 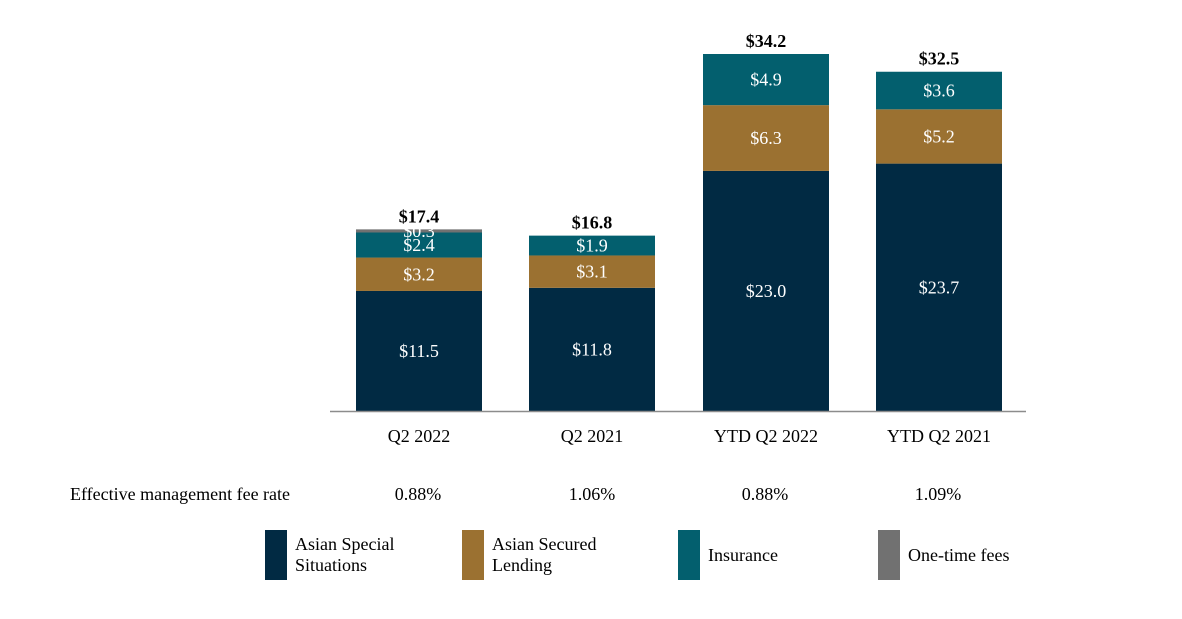 I want to click on legend-label: Insurance, so click(x=743, y=554).